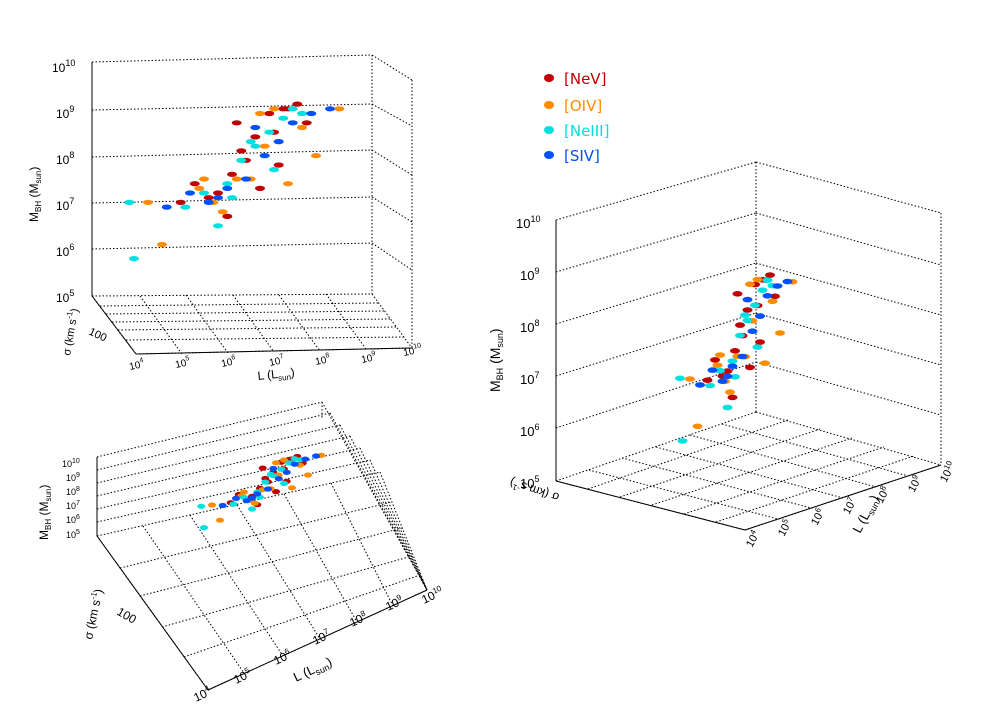 The height and width of the screenshot is (707, 981). I want to click on r-x-tick-6: 106, so click(817, 517).